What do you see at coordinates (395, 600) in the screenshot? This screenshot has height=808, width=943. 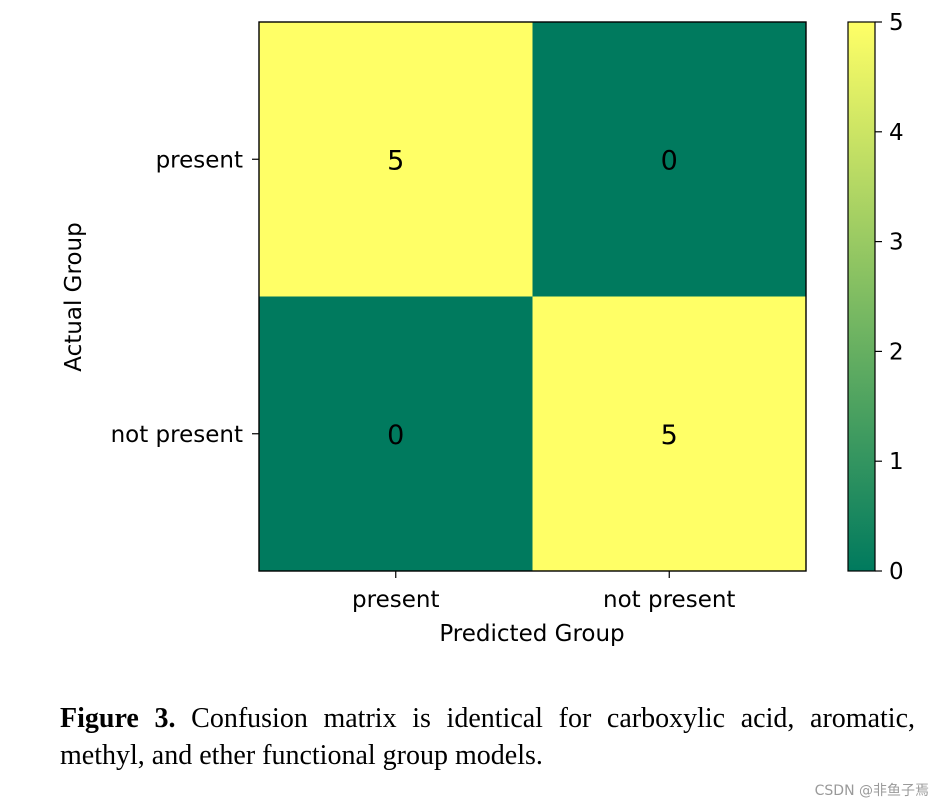 I see `x-tick-label: present` at bounding box center [395, 600].